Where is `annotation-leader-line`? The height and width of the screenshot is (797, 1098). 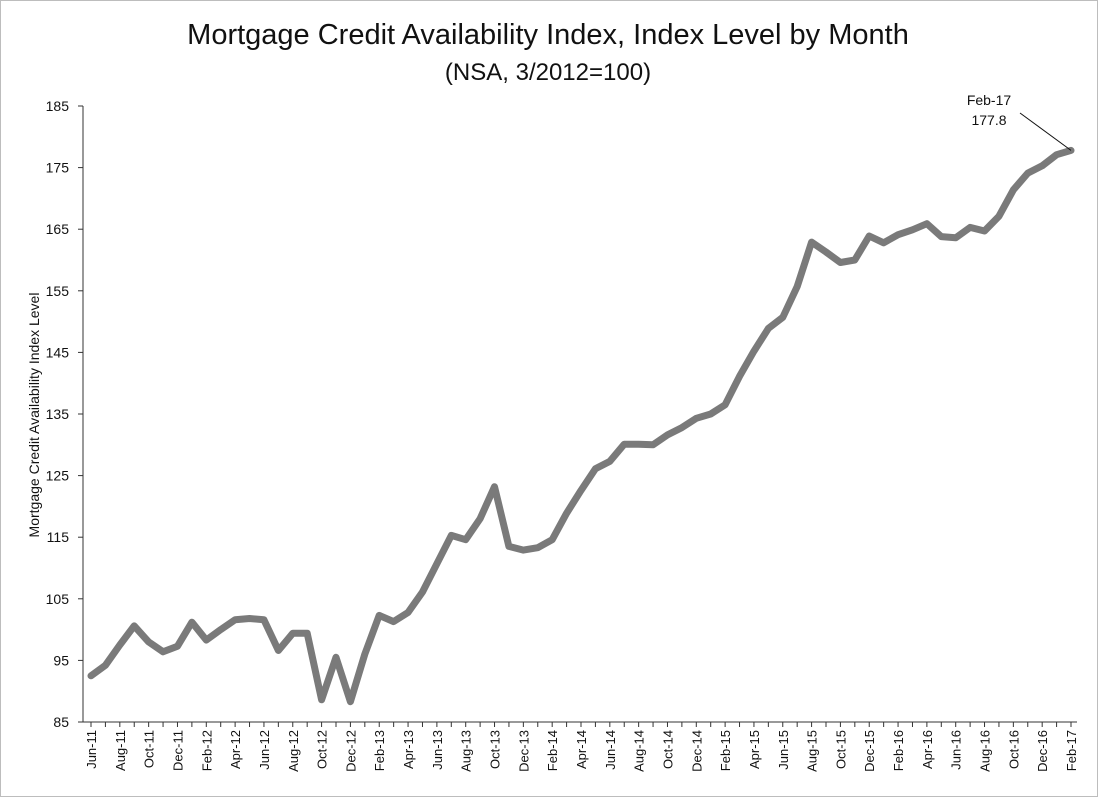
annotation-leader-line is located at coordinates (1045, 131).